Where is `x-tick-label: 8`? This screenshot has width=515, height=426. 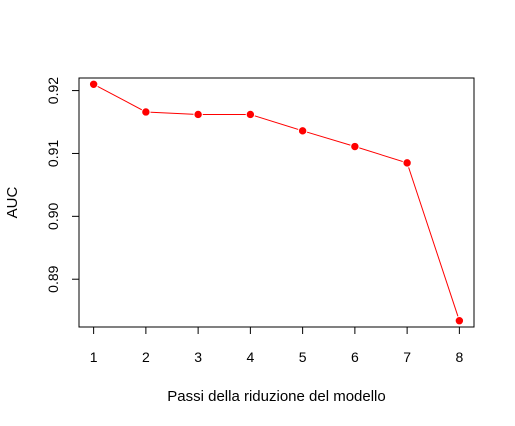 x-tick-label: 8 is located at coordinates (459, 357).